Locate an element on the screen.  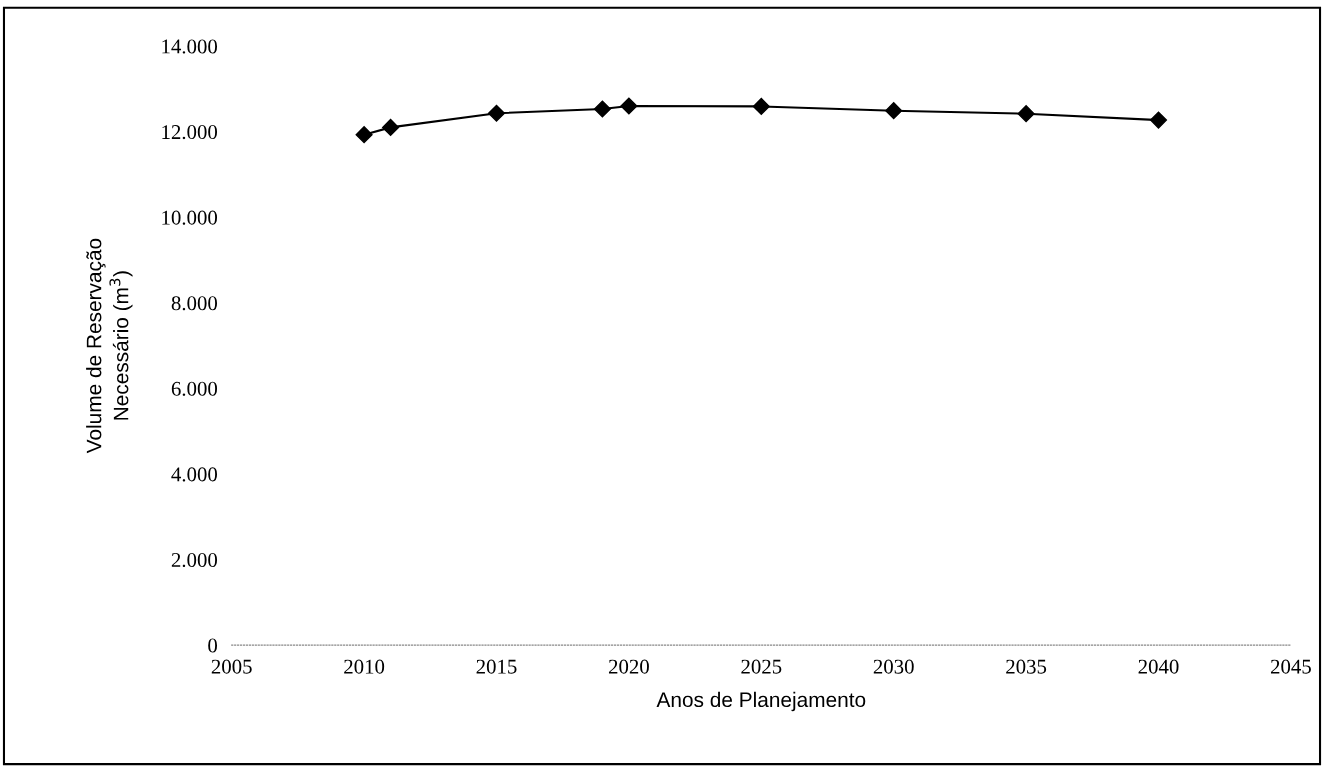
x-tick-label: 2020 is located at coordinates (628, 666).